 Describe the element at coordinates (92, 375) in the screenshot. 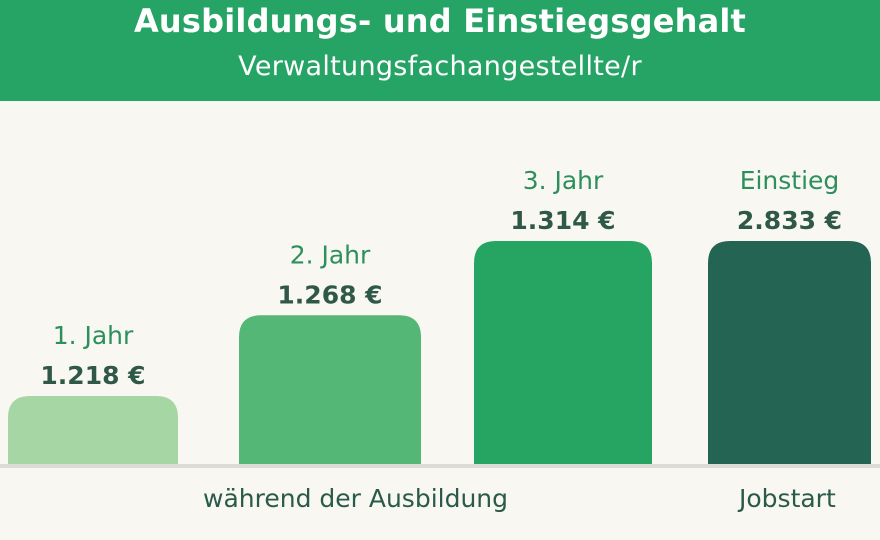

I see `bar-value-label-1: 1.218 €` at that location.